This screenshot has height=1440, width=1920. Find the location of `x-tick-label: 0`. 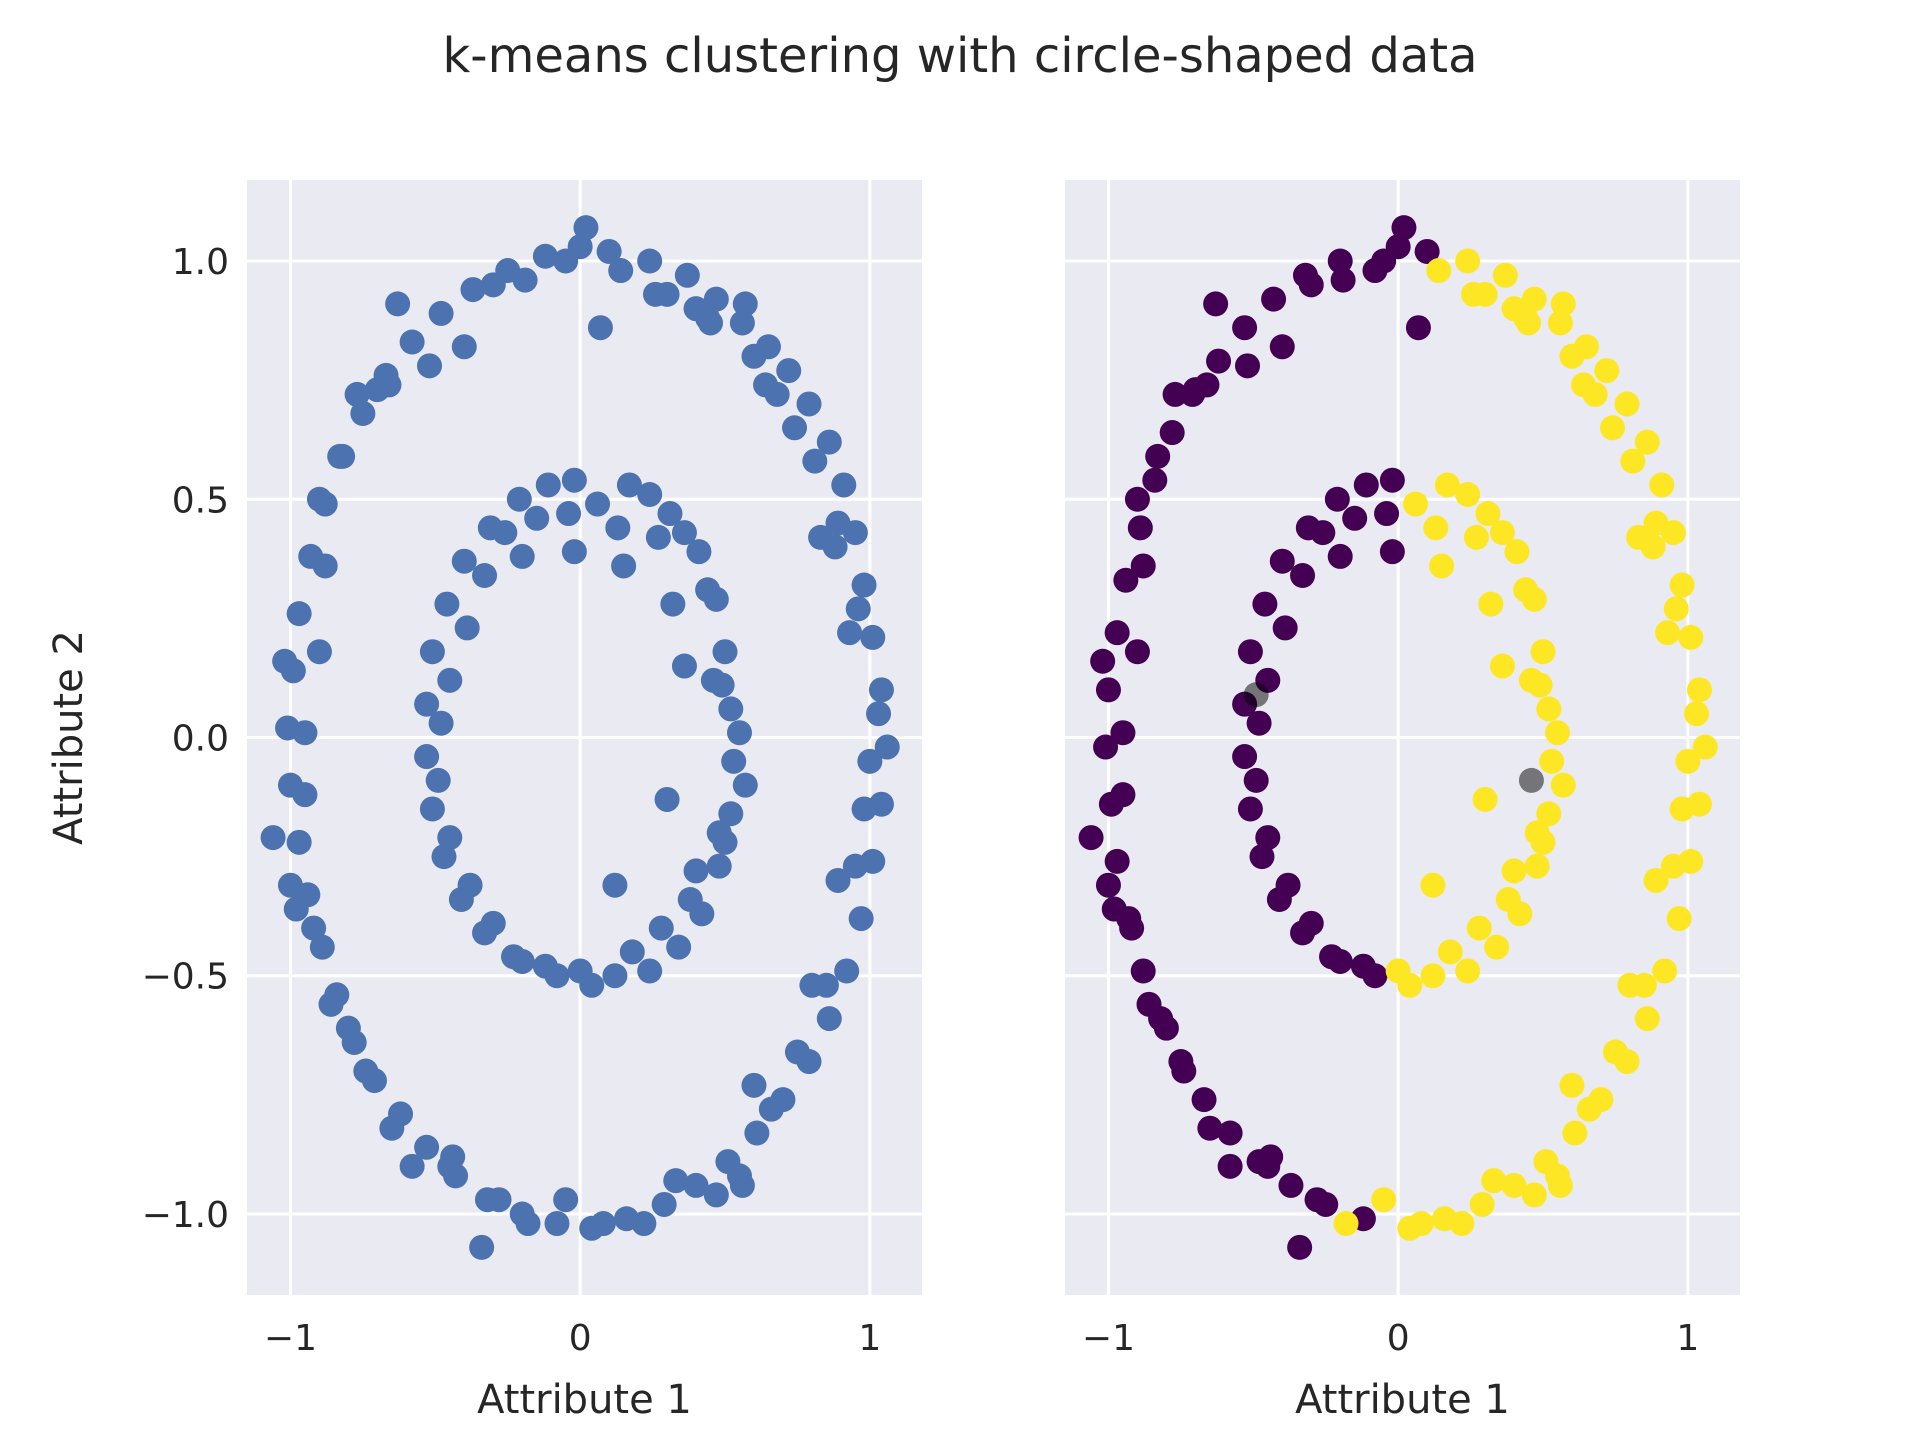

x-tick-label: 0 is located at coordinates (580, 1338).